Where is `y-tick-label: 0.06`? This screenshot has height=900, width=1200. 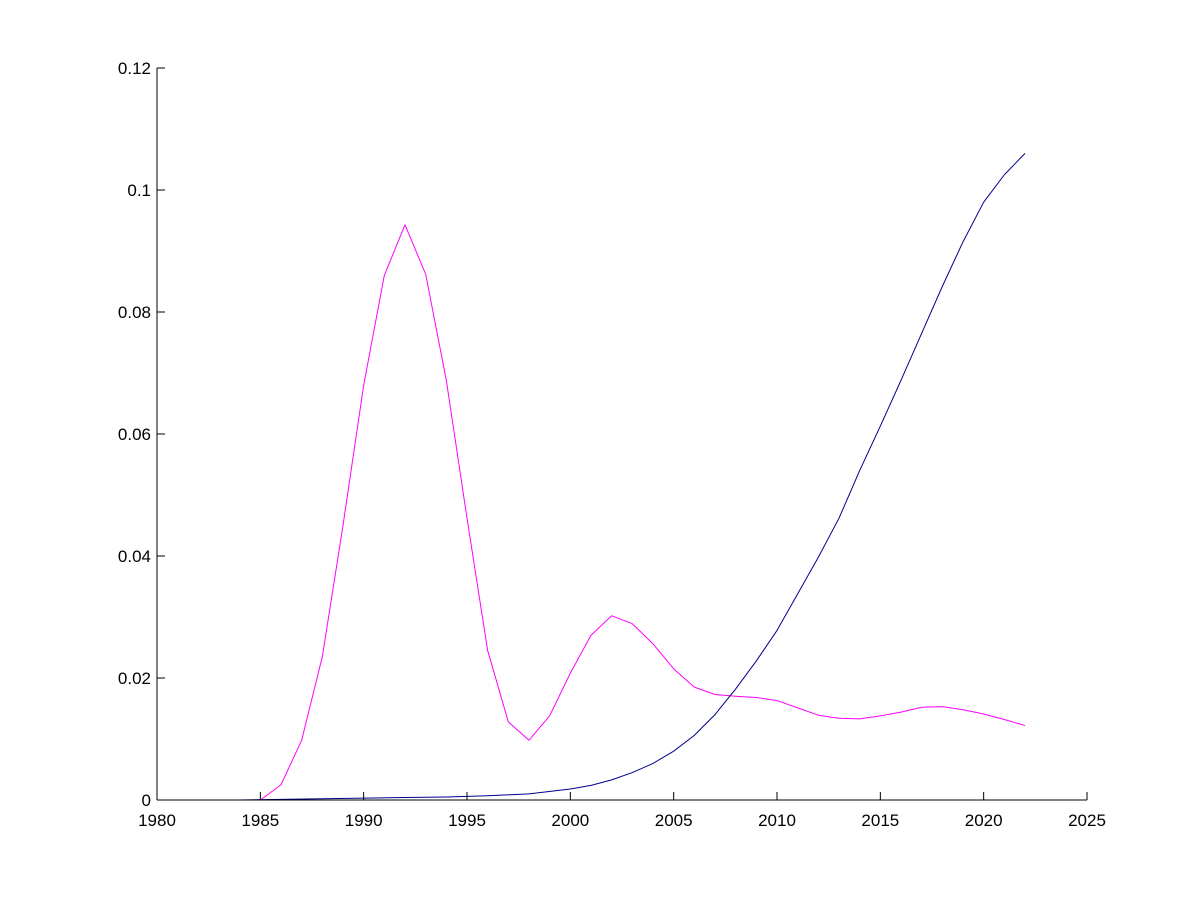 y-tick-label: 0.06 is located at coordinates (134, 434).